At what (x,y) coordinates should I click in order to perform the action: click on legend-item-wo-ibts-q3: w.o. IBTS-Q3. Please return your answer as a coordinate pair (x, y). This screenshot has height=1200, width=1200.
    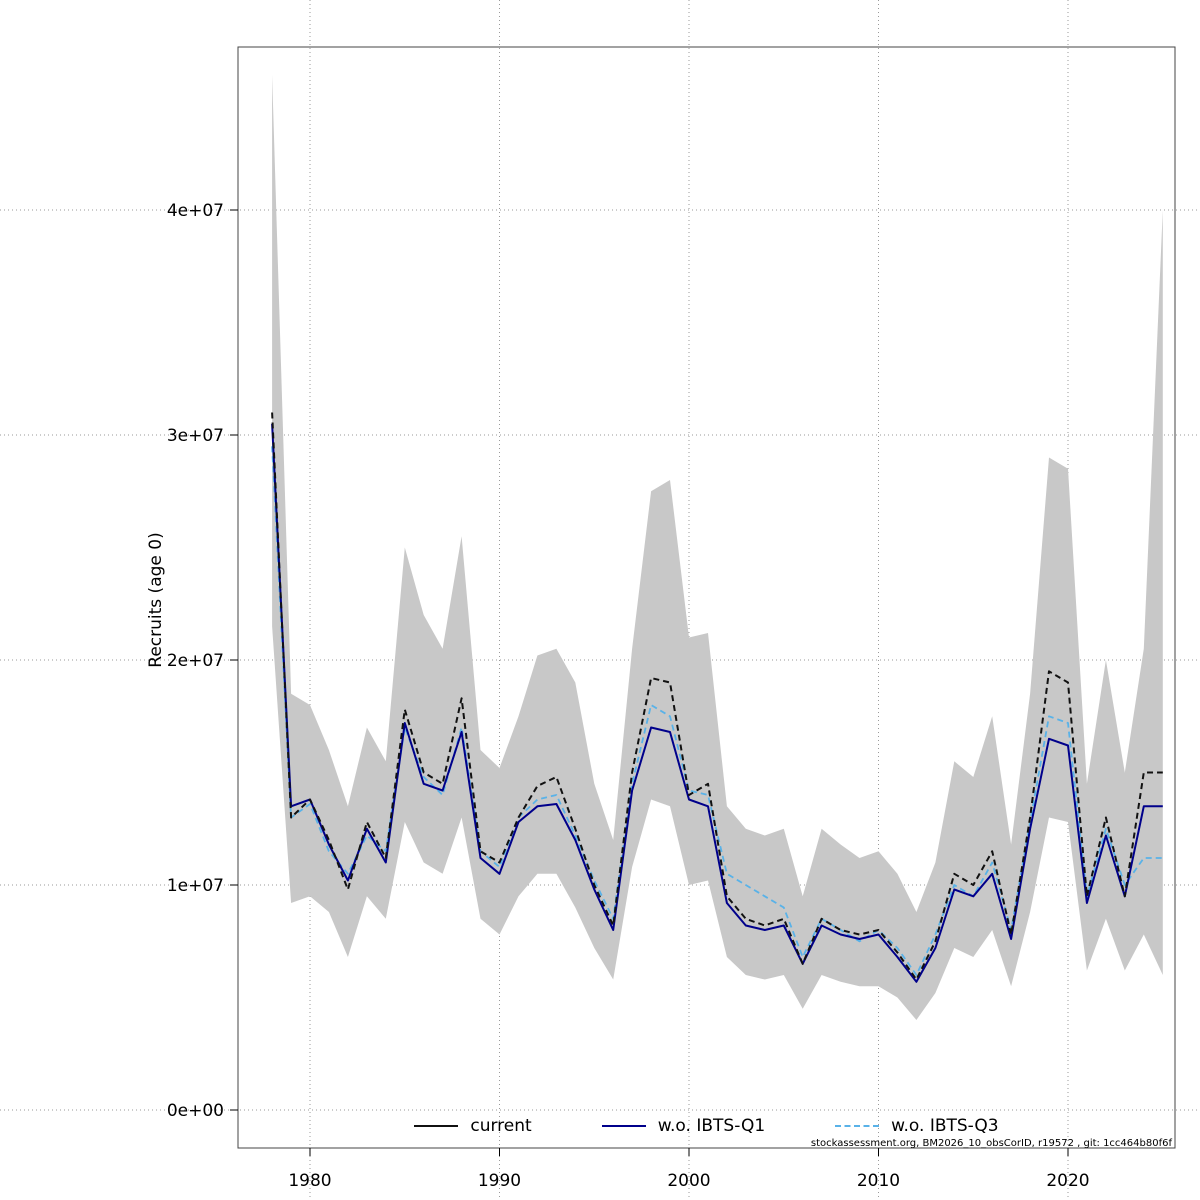
    Looking at the image, I should click on (917, 1126).